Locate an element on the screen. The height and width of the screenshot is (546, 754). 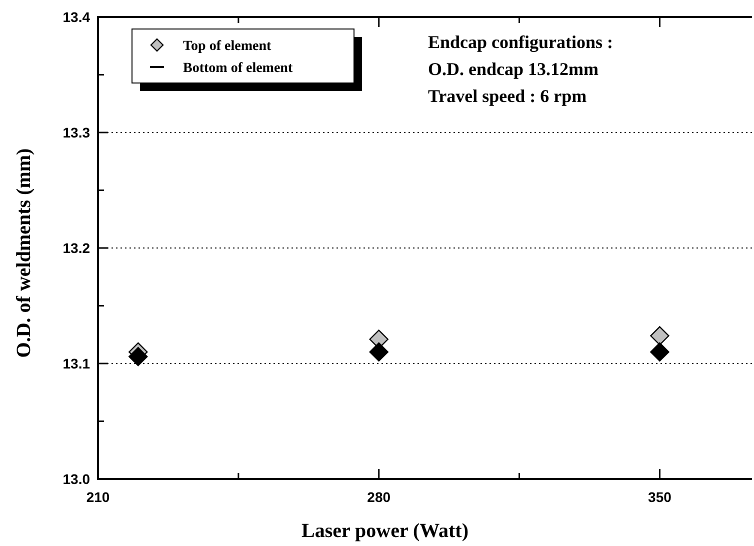
legend-label: Bottom of element is located at coordinates (238, 68).